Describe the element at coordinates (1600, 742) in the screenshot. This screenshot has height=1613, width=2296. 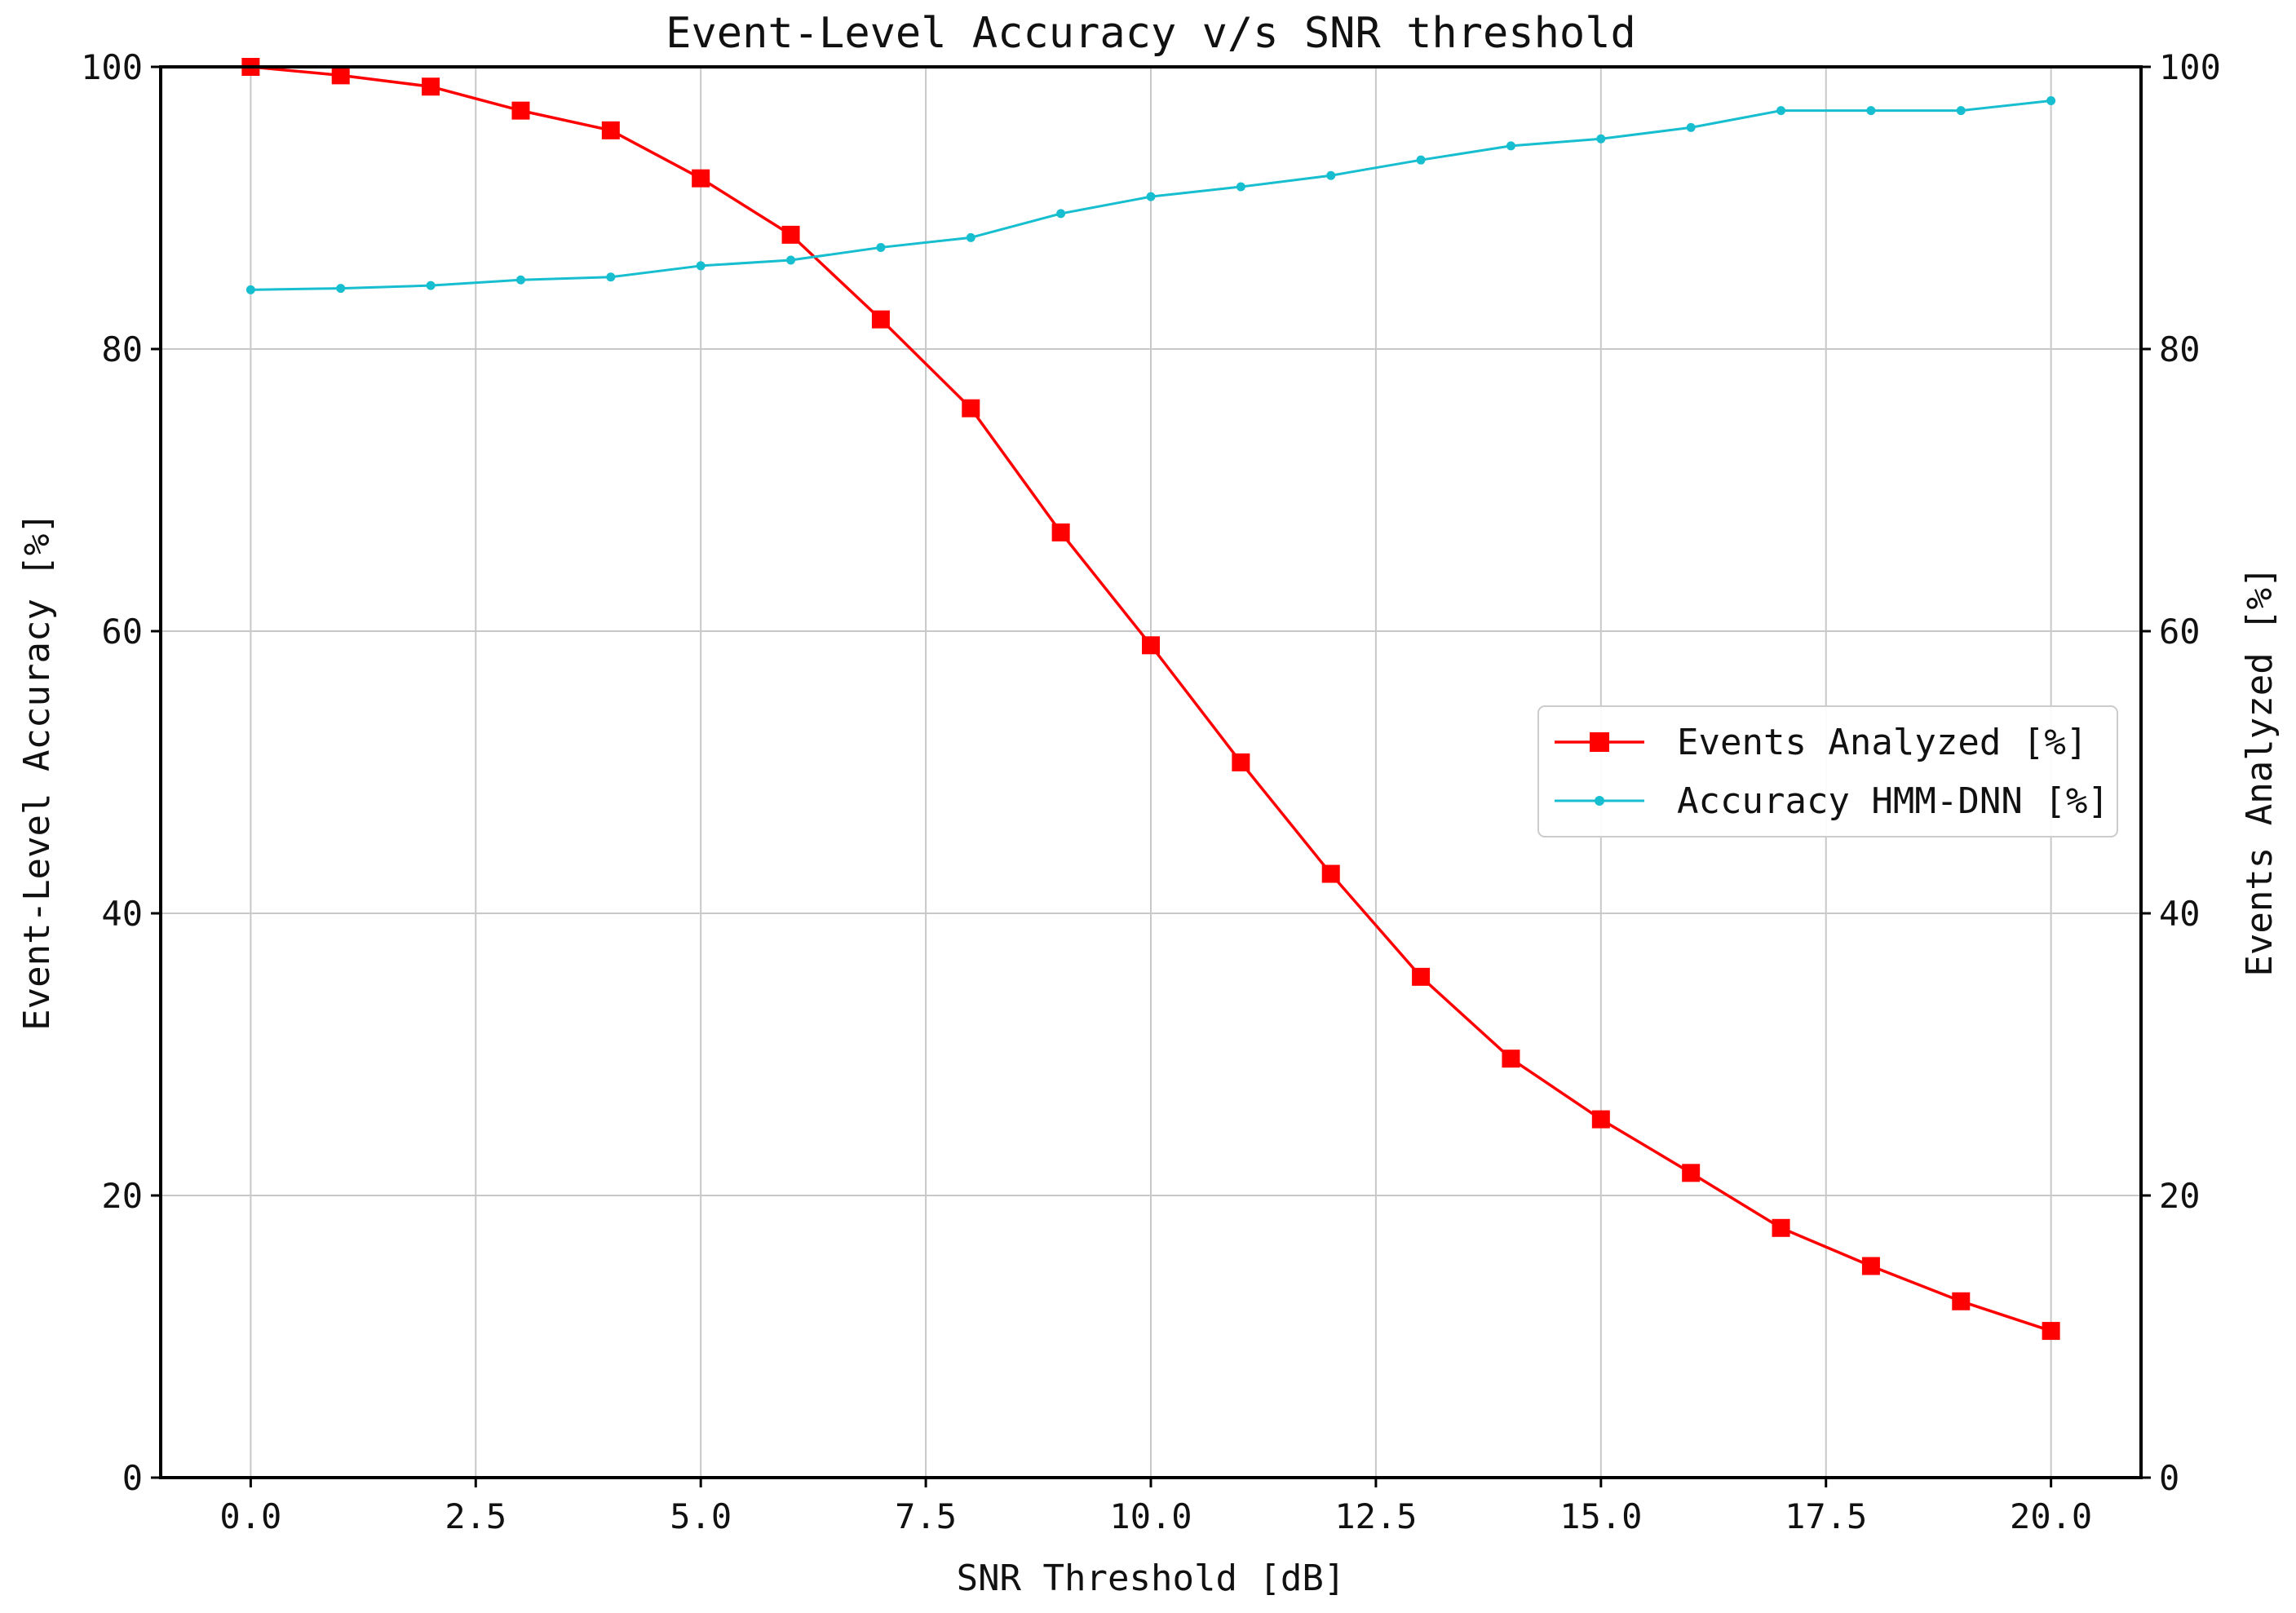
I see `legend-marker-events-analyzed` at that location.